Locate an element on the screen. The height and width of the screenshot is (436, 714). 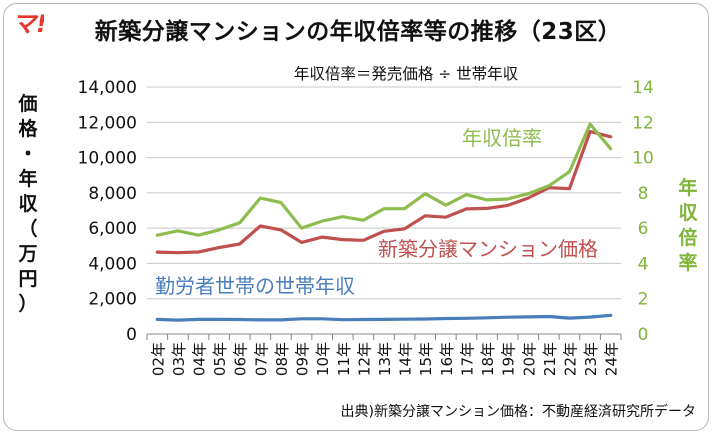
x-tick-label: 03年 is located at coordinates (179, 359).